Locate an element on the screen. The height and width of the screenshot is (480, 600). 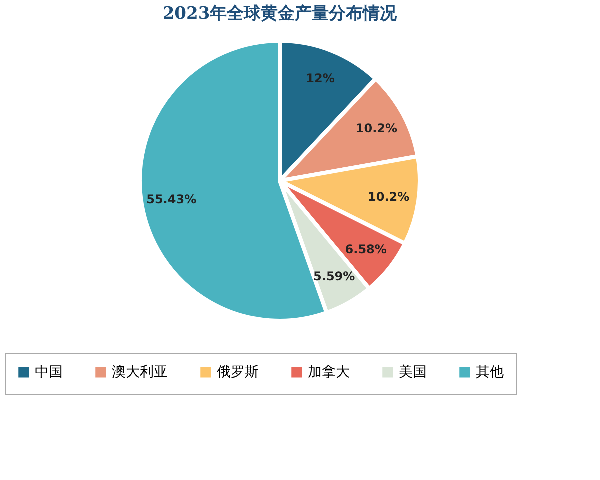
data-label: 12% is located at coordinates (320, 79).